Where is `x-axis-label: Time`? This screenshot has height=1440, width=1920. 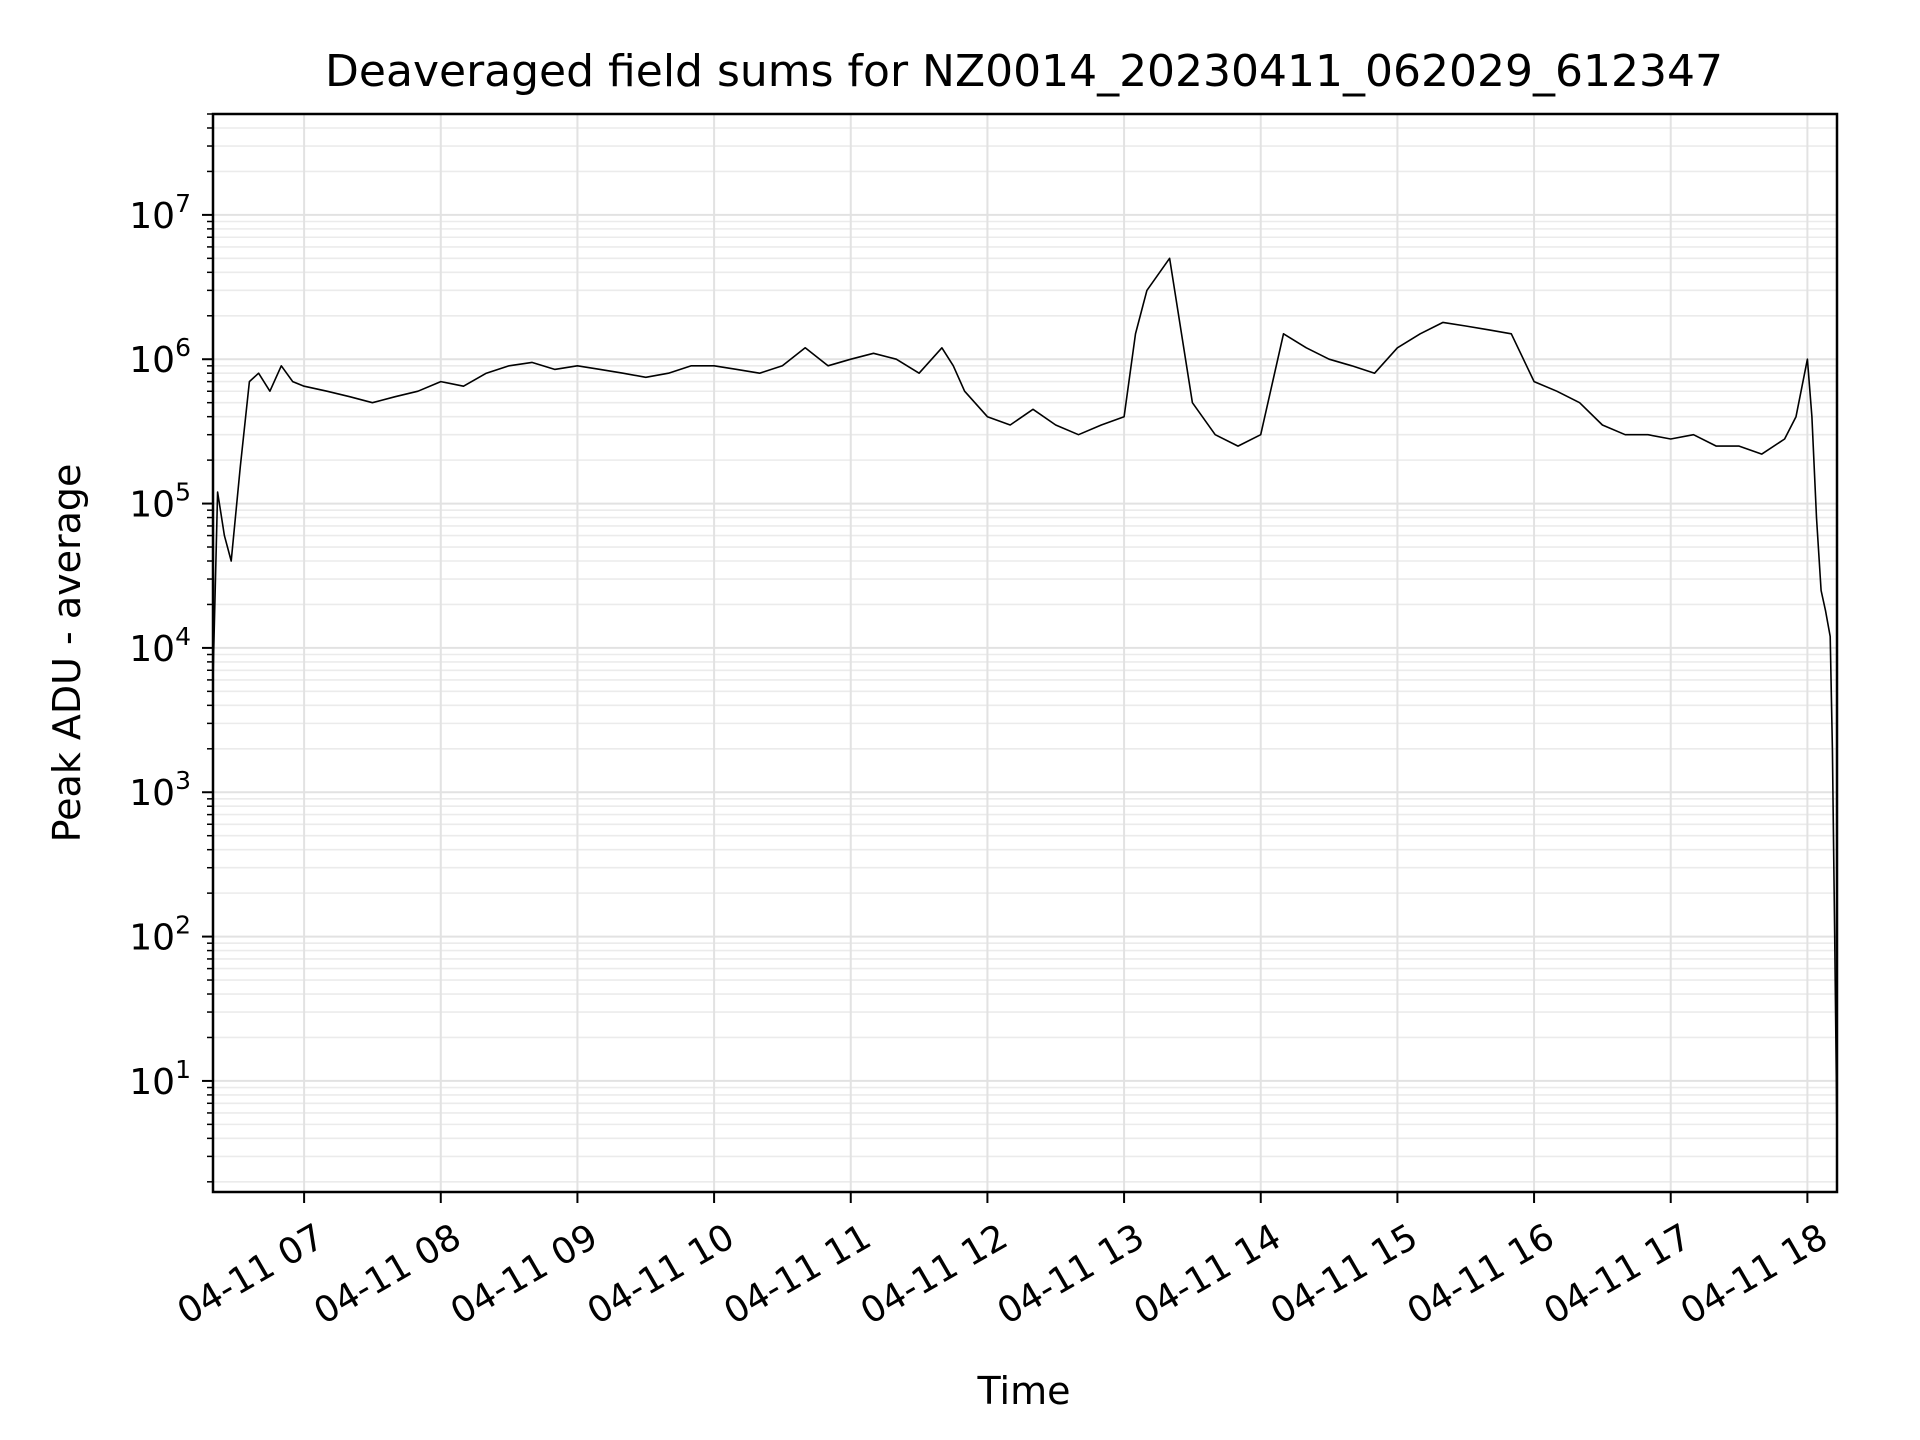
x-axis-label: Time is located at coordinates (1024, 1391).